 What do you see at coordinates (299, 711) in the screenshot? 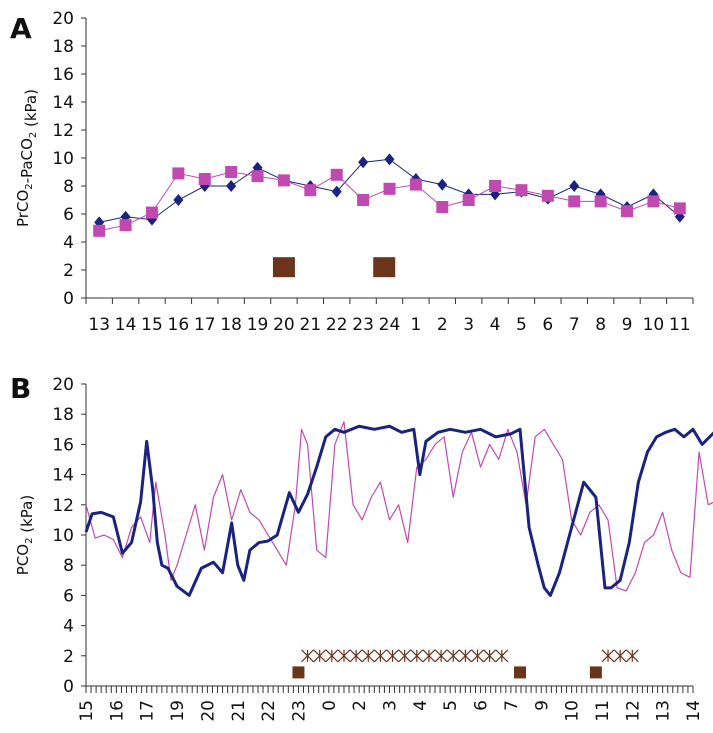
I see `panel-b-x-tick-label: 23` at bounding box center [299, 711].